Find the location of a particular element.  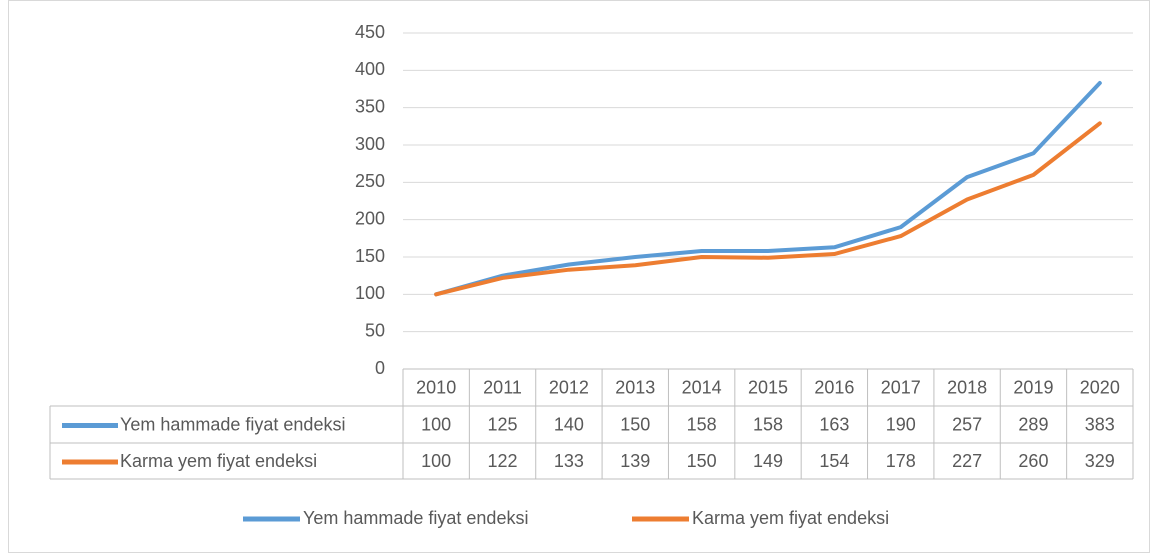

y-tick-label: 400 is located at coordinates (370, 69).